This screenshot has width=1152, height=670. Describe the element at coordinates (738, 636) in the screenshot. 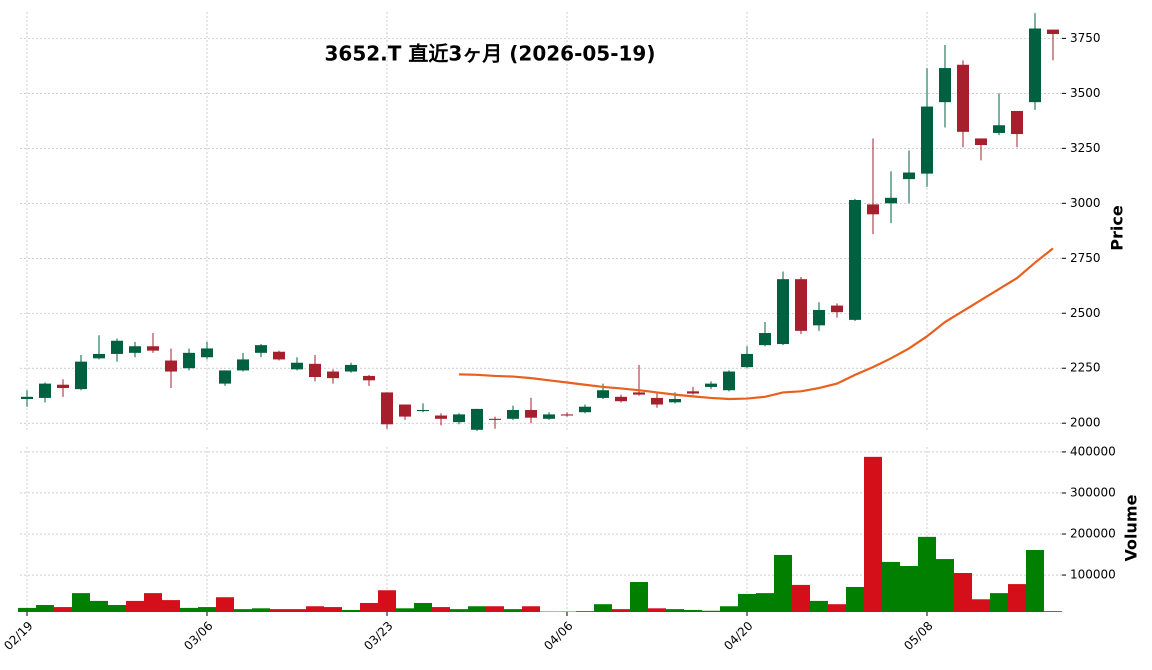

I see `x-tick-label: 04/20` at that location.